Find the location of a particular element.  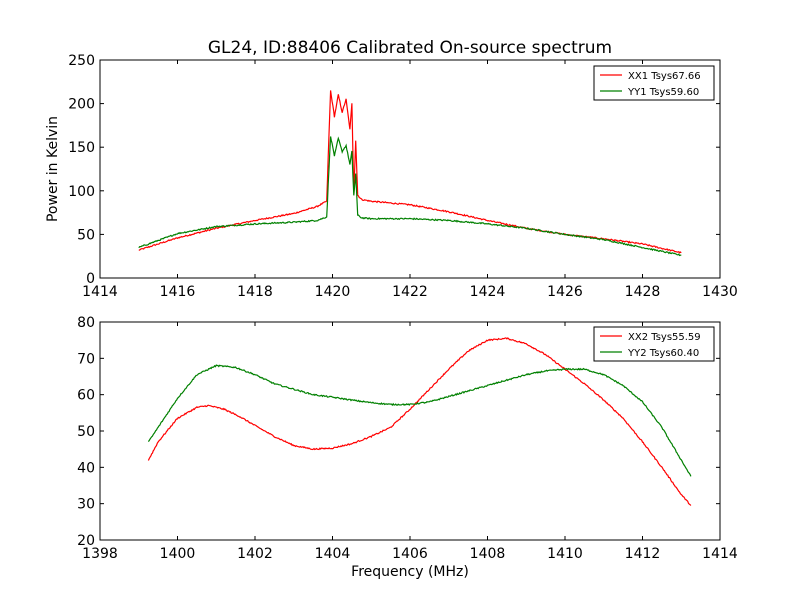

x-tick-label: 1424 is located at coordinates (488, 292).